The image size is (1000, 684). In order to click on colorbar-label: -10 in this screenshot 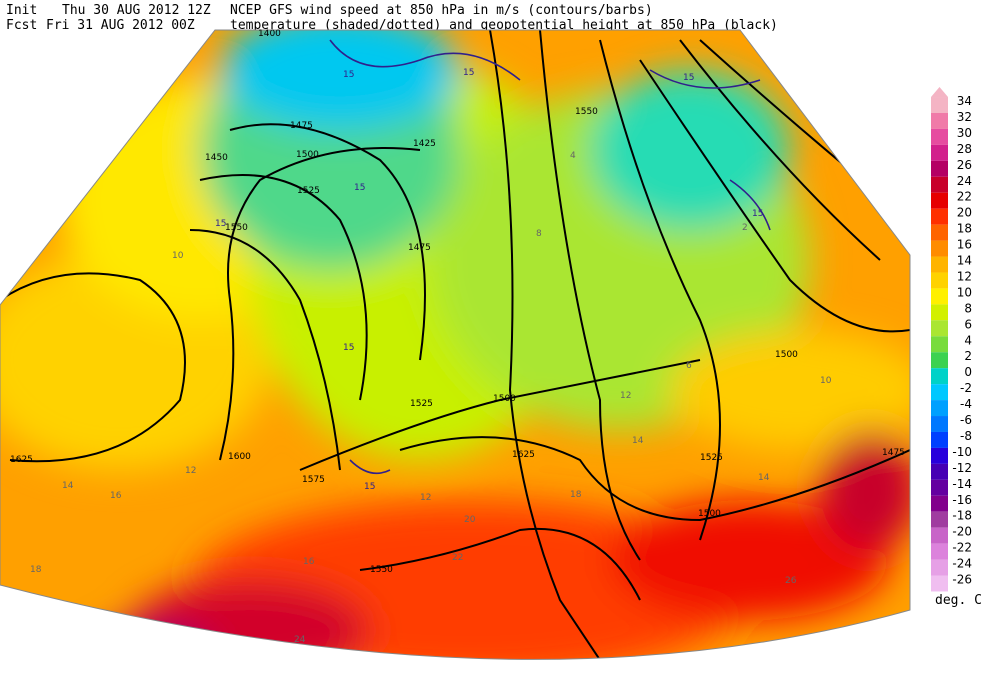, I will do `click(962, 452)`.